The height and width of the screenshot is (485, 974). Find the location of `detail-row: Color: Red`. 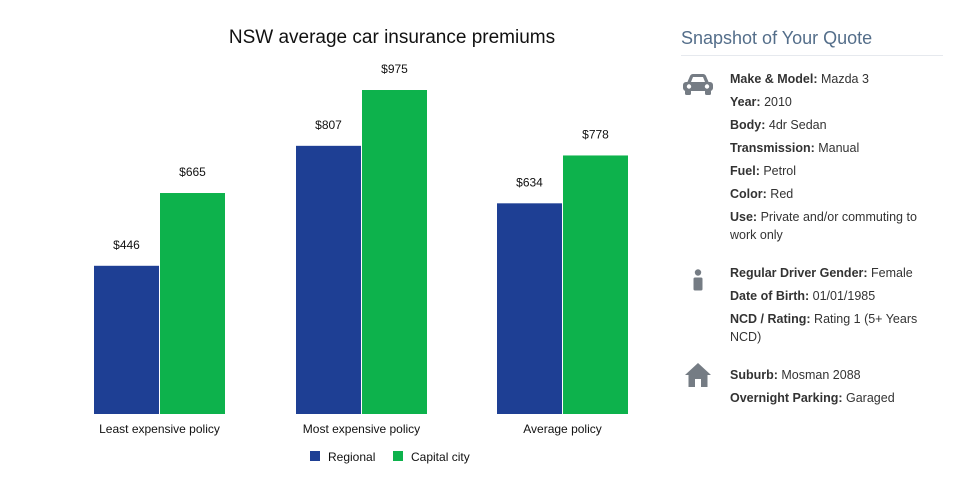

detail-row: Color: Red is located at coordinates (836, 194).